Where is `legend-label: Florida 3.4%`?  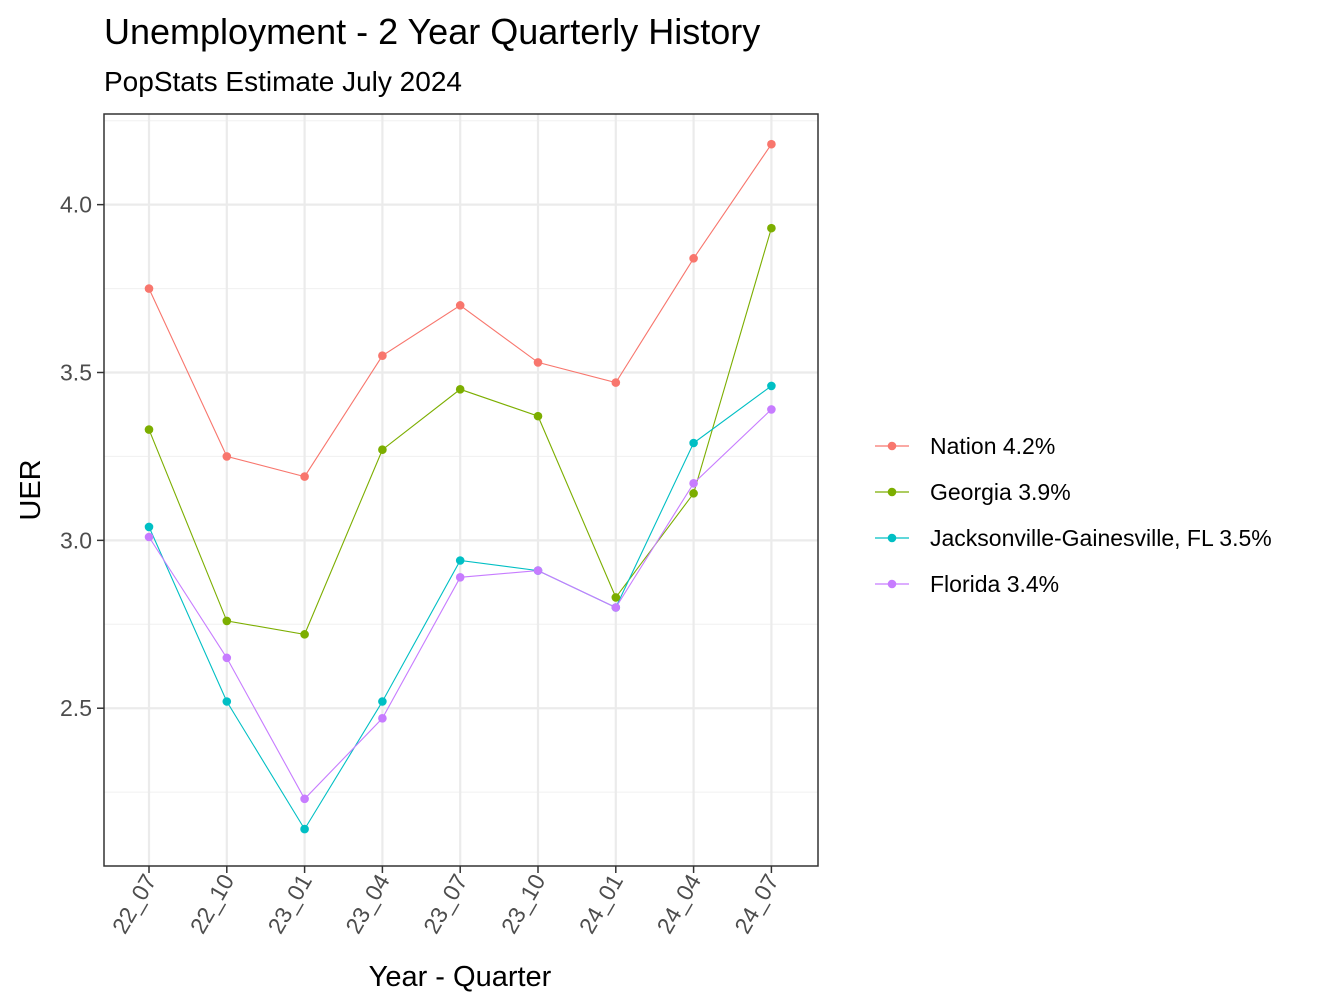 legend-label: Florida 3.4% is located at coordinates (994, 584).